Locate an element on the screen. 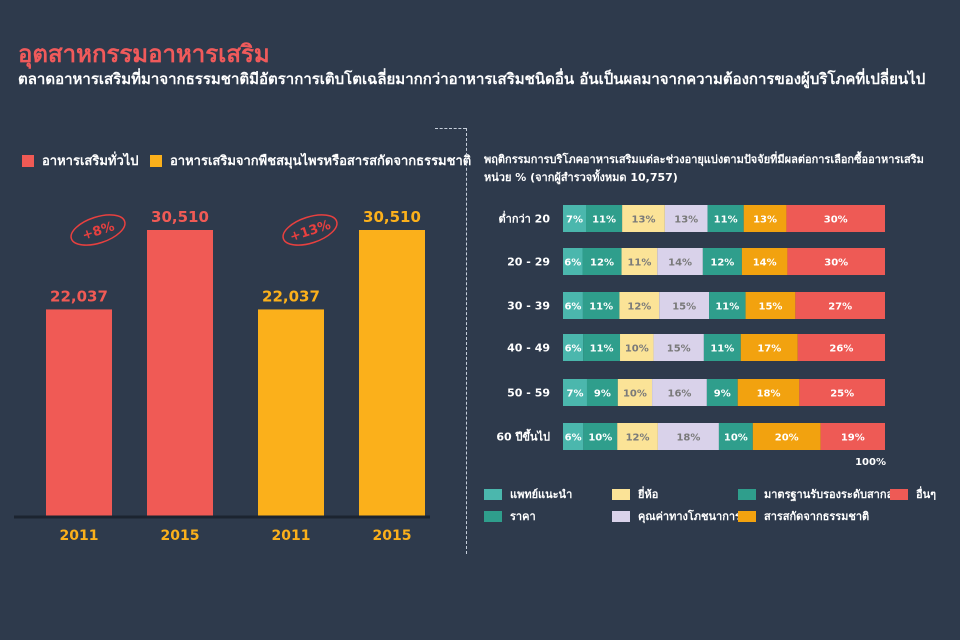 This screenshot has height=640, width=960. stacked-chart-unit: หน่วย % (จากผู้สำรวจทั้งหมด 10,757) is located at coordinates (581, 177).